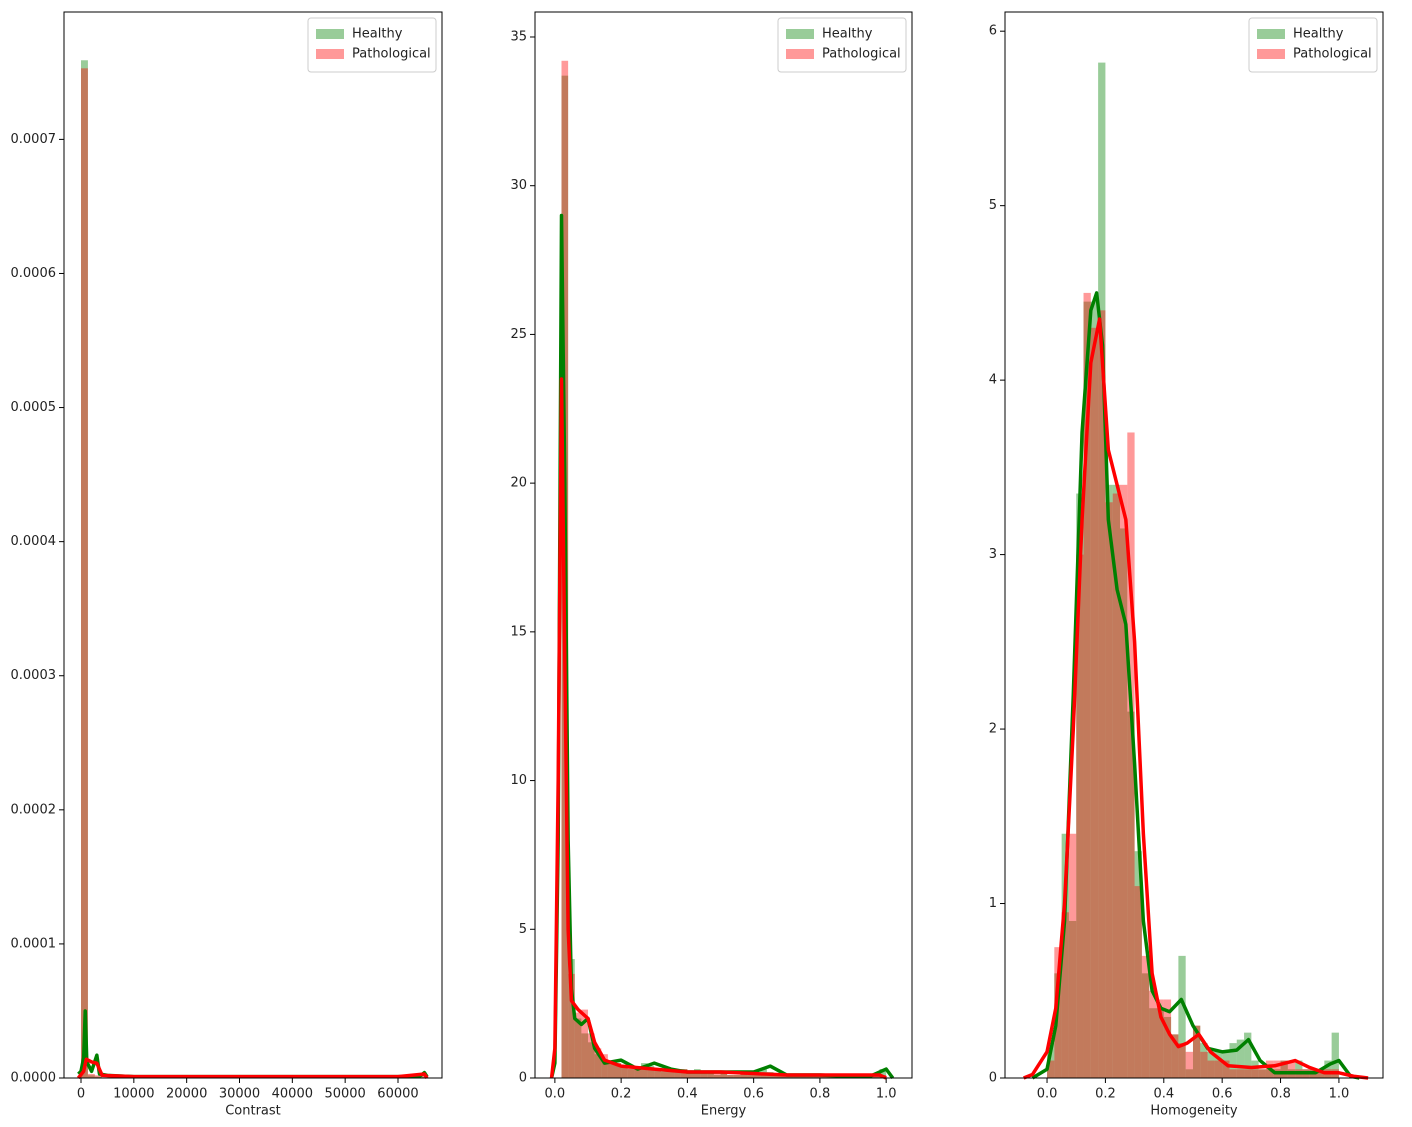 This screenshot has height=1127, width=1412. What do you see at coordinates (993, 729) in the screenshot?
I see `y-tick-label: 2` at bounding box center [993, 729].